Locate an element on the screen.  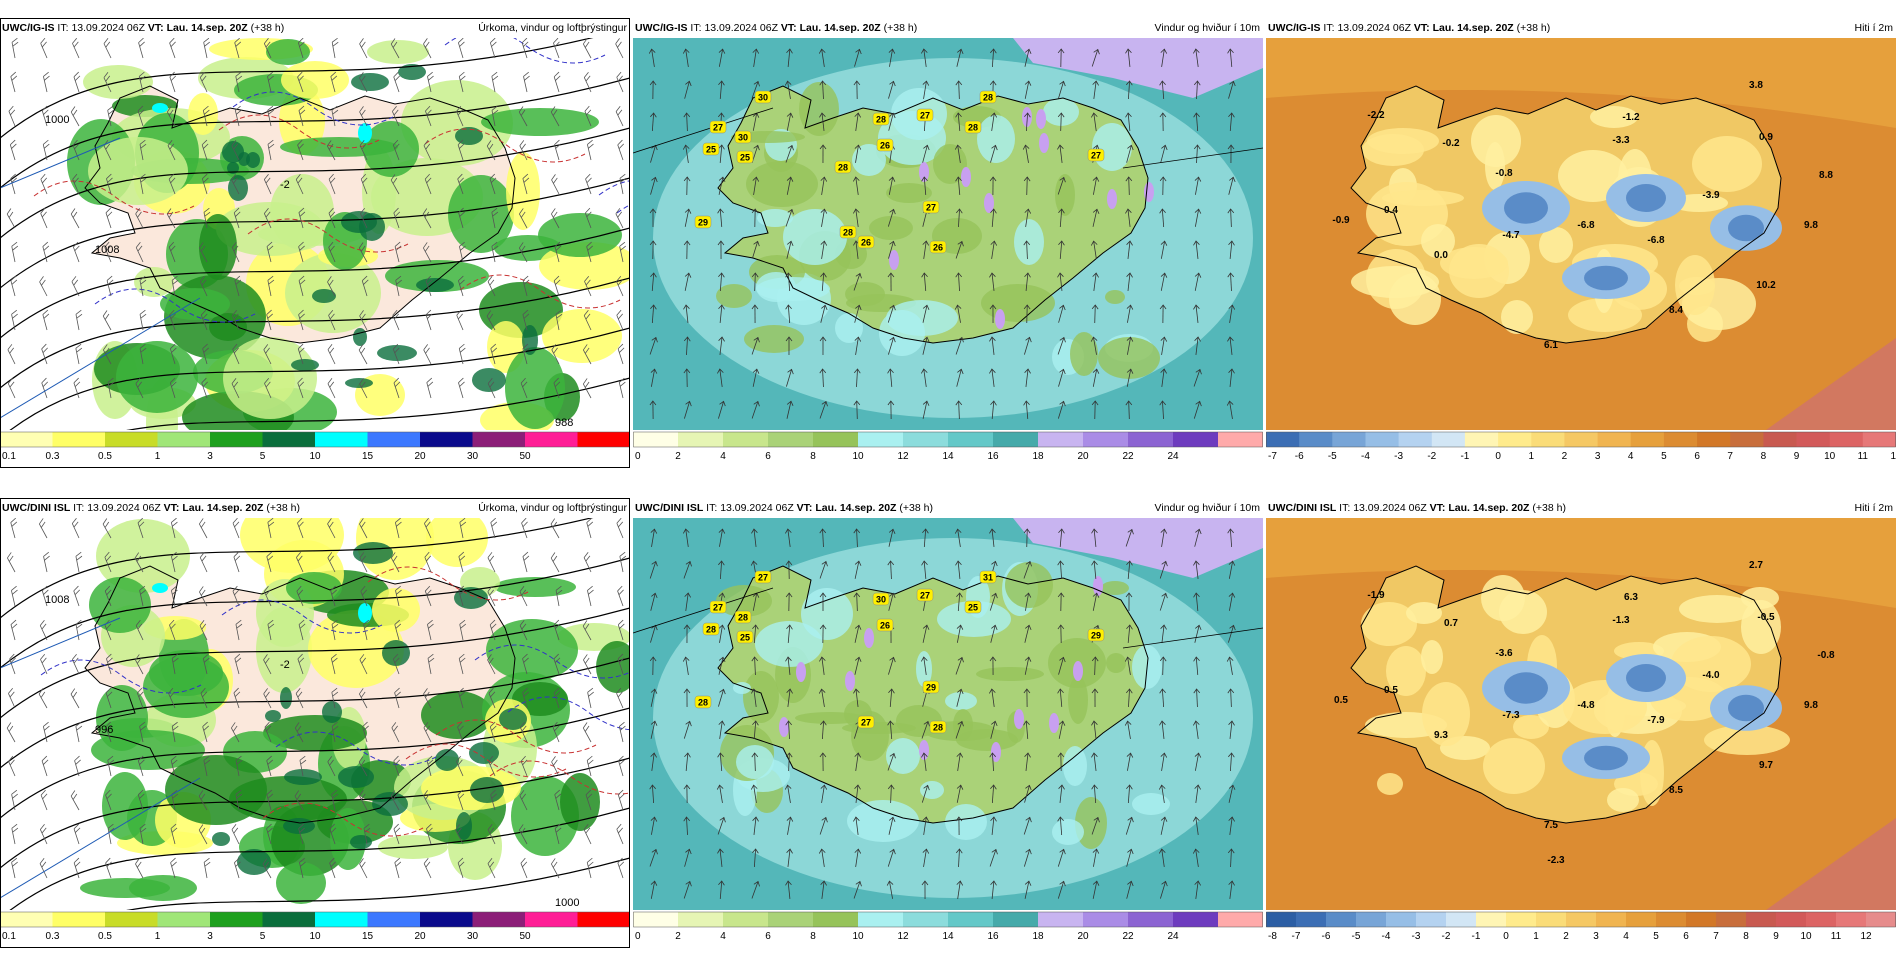
gust-value: 29 is located at coordinates (931, 688).